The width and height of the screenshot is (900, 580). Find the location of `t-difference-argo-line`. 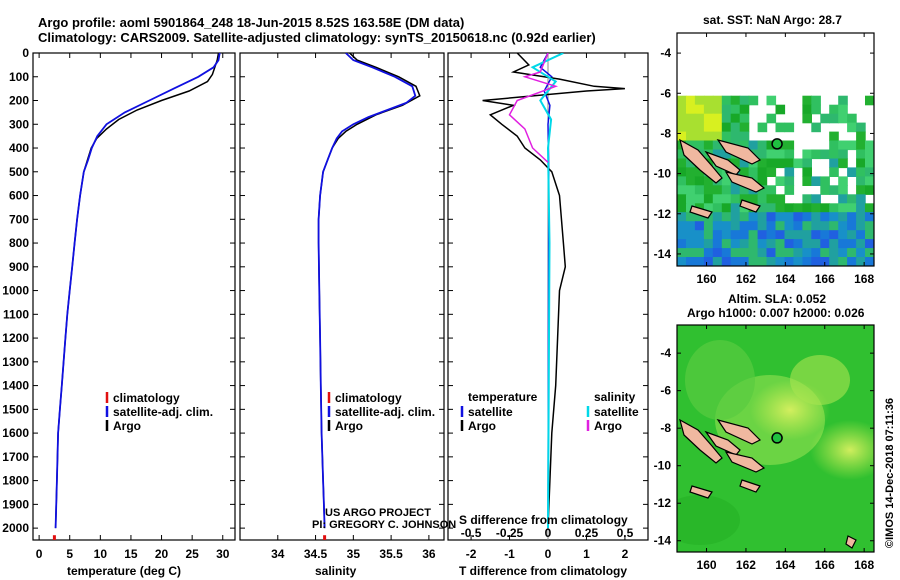

t-difference-argo-line is located at coordinates (553, 291).